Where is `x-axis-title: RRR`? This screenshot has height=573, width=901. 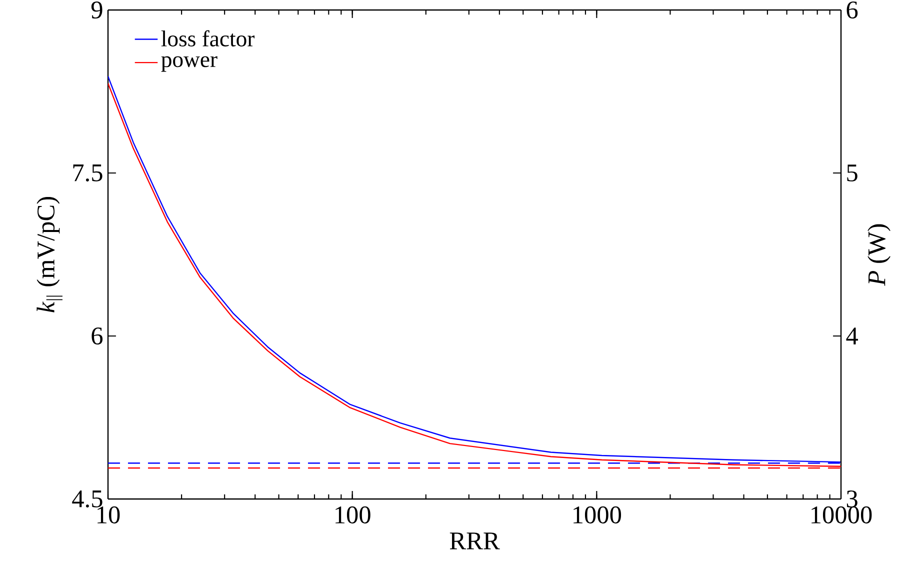
x-axis-title: RRR is located at coordinates (475, 541).